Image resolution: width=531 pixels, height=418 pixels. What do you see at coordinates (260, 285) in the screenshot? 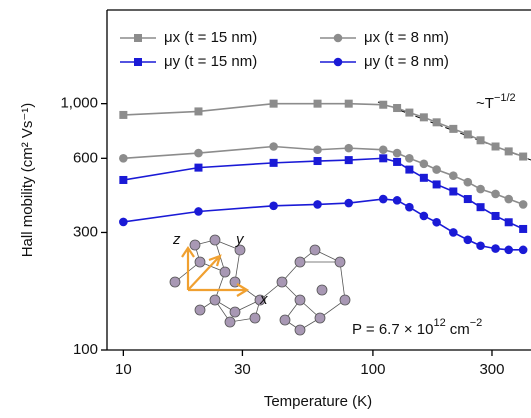
I see `inset-structure` at bounding box center [260, 285].